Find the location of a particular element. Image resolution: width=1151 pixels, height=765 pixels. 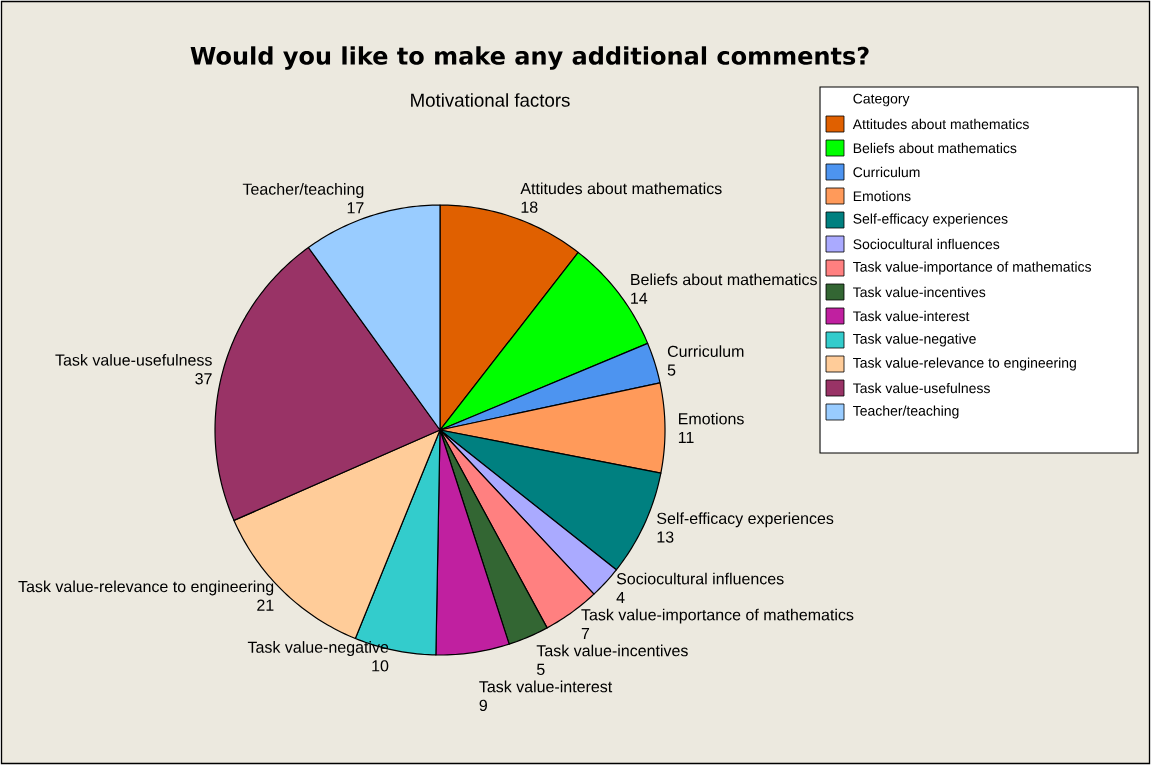

data-label: 9 is located at coordinates (483, 705).